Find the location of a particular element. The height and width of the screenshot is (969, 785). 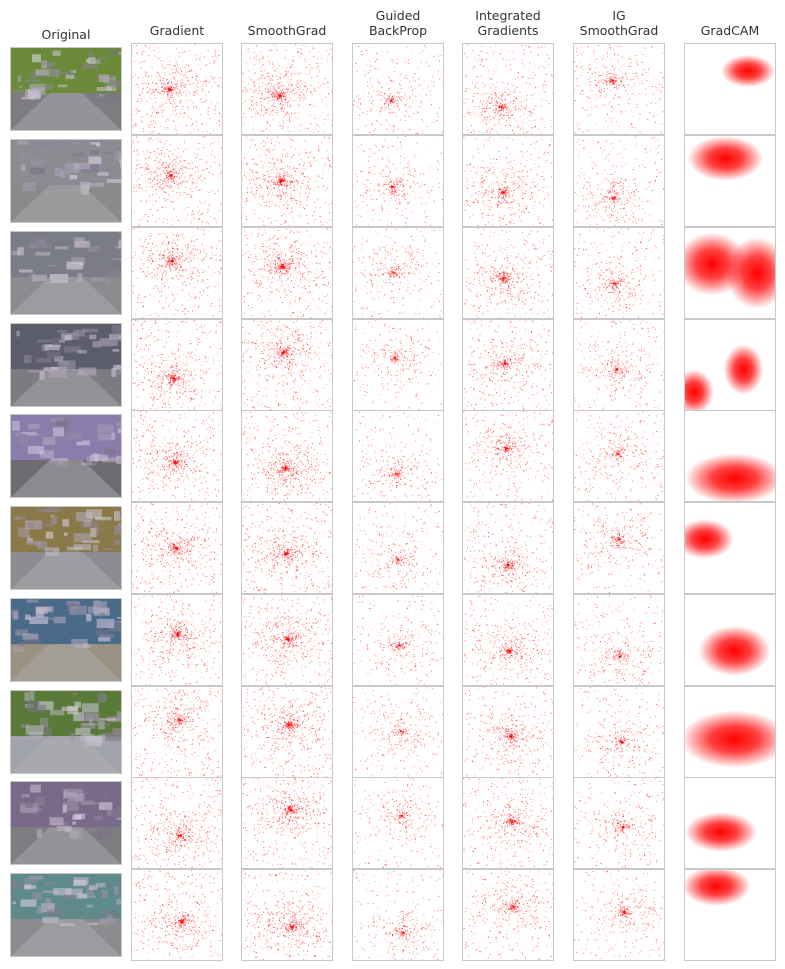

column-title-gradcam: GradCAM is located at coordinates (727, 30).